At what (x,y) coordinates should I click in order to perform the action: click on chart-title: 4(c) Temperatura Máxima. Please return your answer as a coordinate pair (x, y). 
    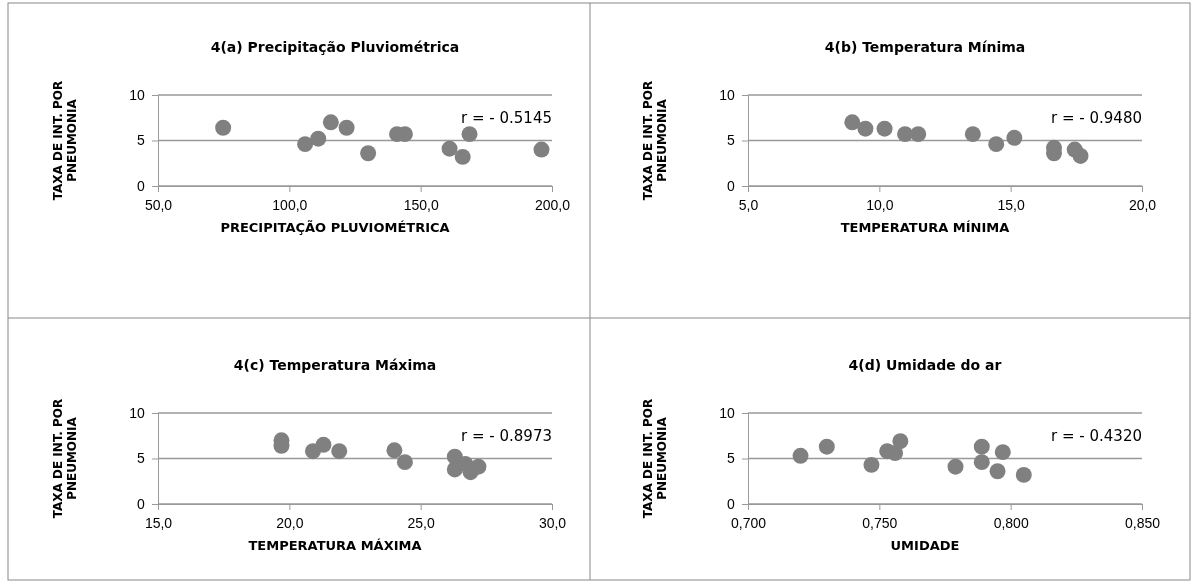
    Looking at the image, I should click on (335, 365).